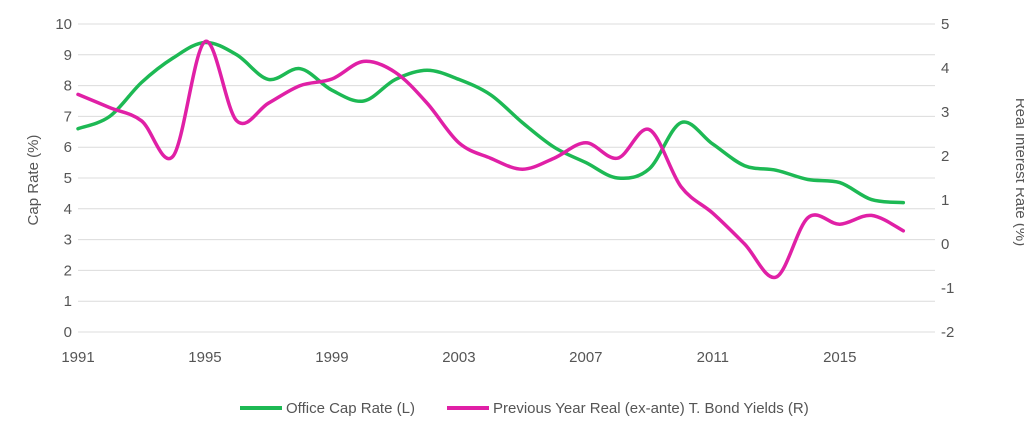  What do you see at coordinates (945, 68) in the screenshot?
I see `right-tick-label: 4` at bounding box center [945, 68].